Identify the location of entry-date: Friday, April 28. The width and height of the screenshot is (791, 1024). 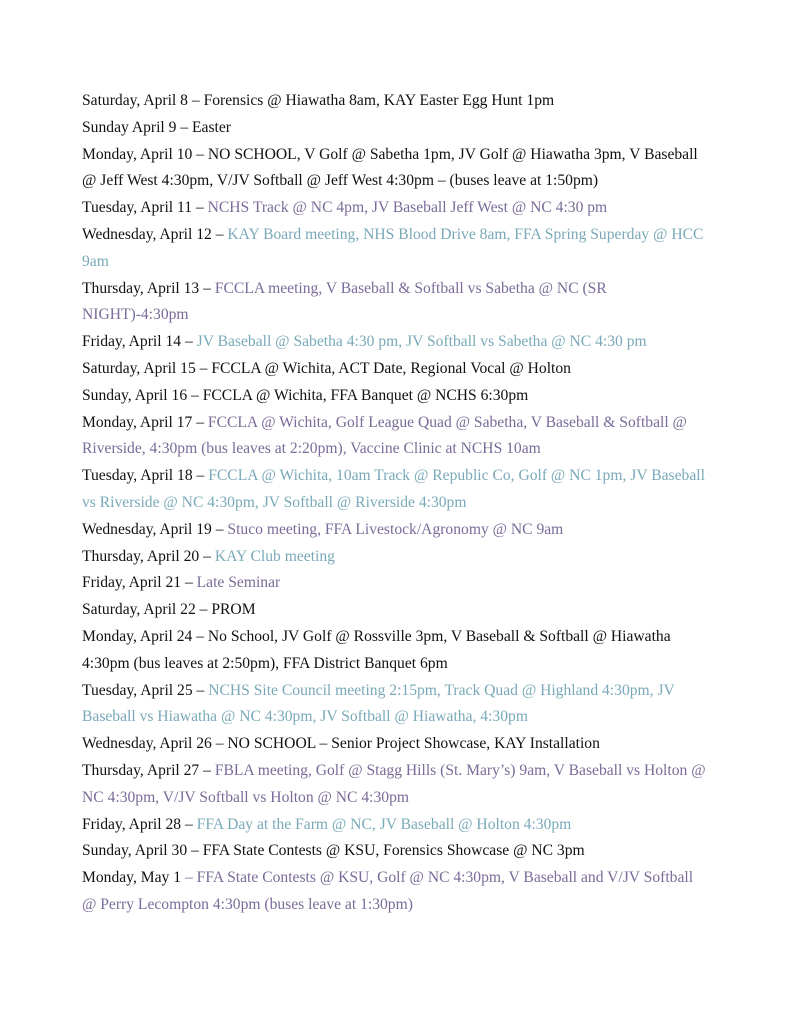
(132, 824).